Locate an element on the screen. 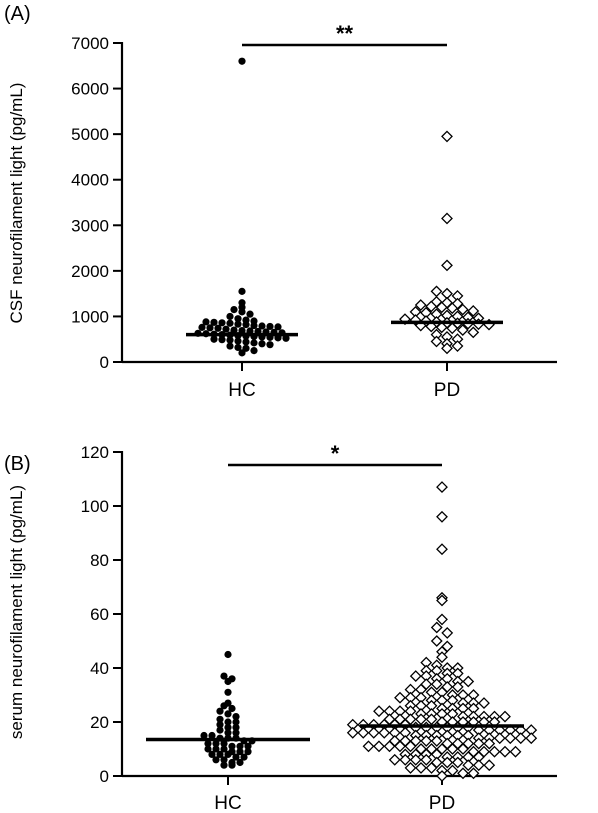 The height and width of the screenshot is (813, 598). x-tick-label: HC is located at coordinates (241, 390).